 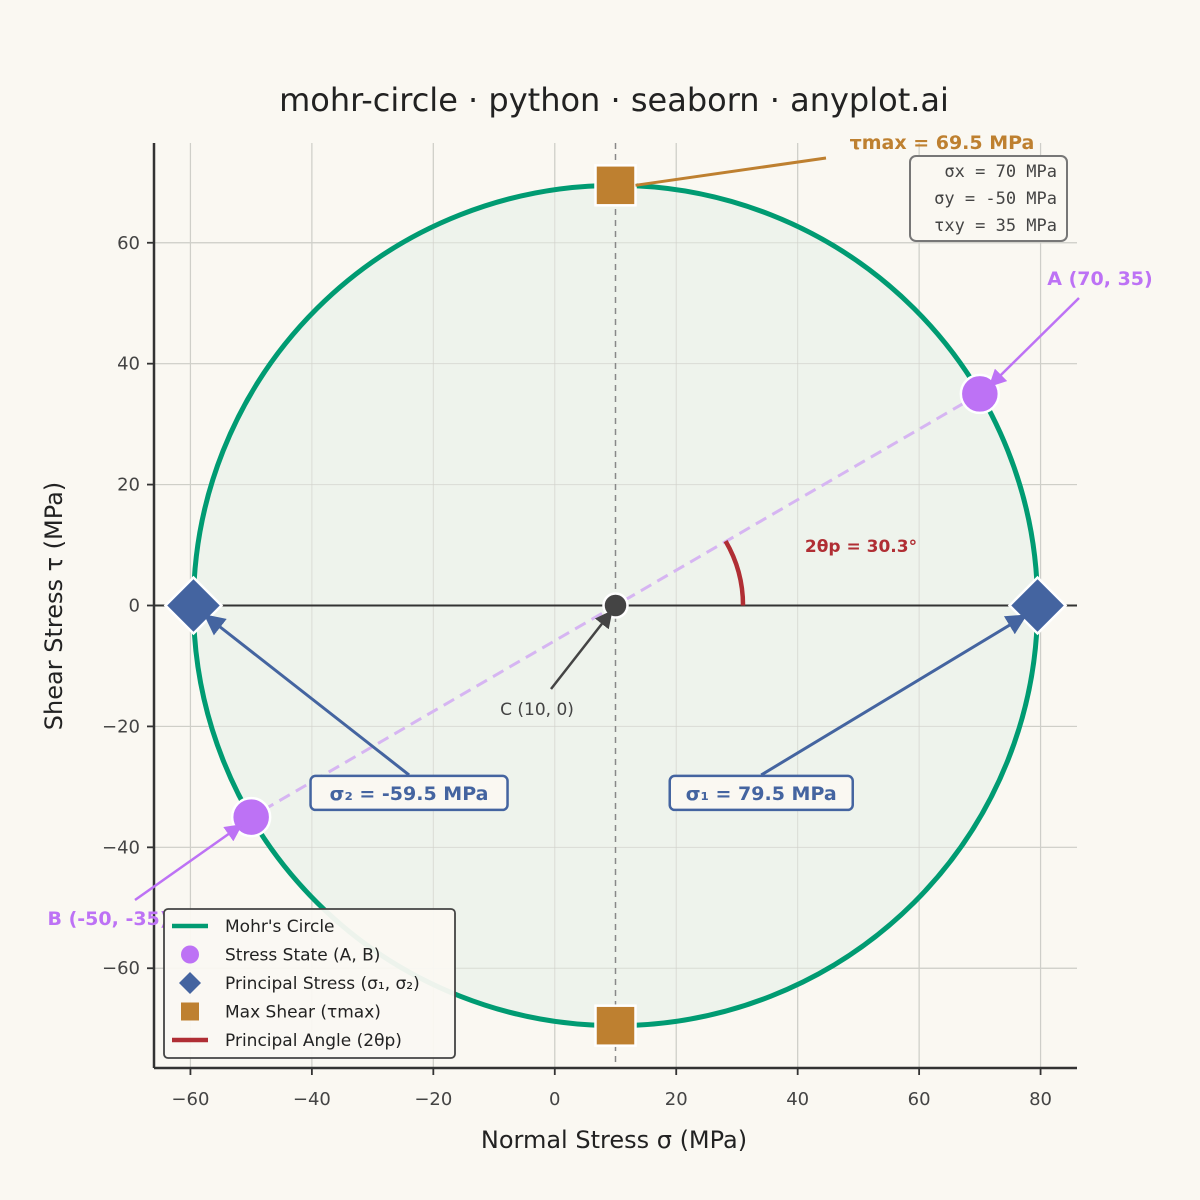 What do you see at coordinates (303, 1013) in the screenshot?
I see `legend-label-3: Max Shear (τmax)` at bounding box center [303, 1013].